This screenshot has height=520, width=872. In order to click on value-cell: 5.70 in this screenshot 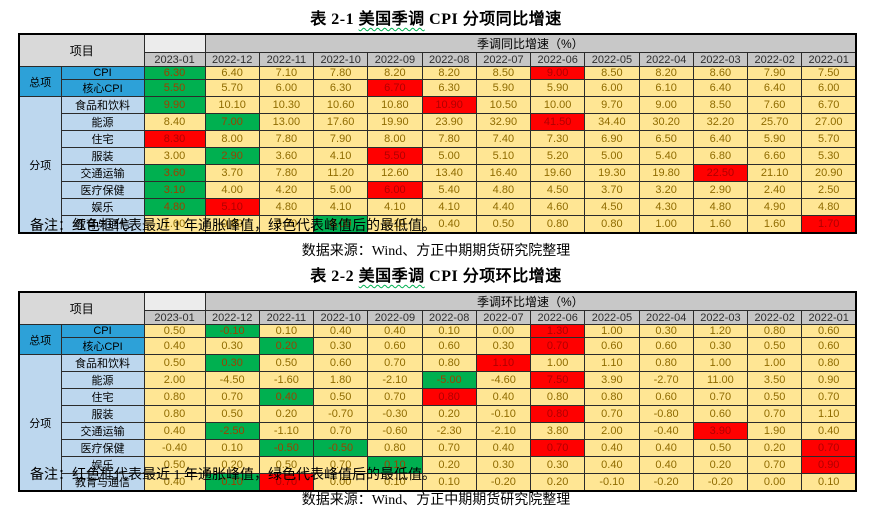, I will do `click(829, 139)`.